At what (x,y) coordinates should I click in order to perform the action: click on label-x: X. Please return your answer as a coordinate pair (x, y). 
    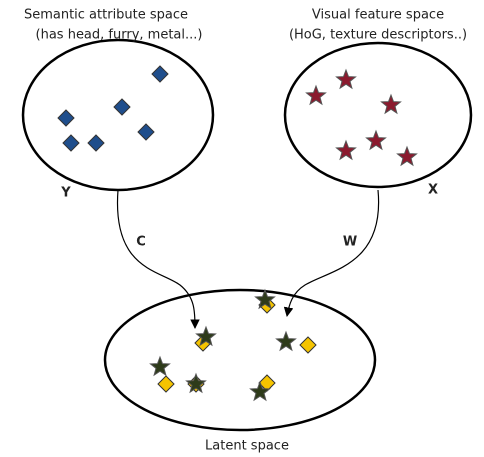
    Looking at the image, I should click on (433, 190).